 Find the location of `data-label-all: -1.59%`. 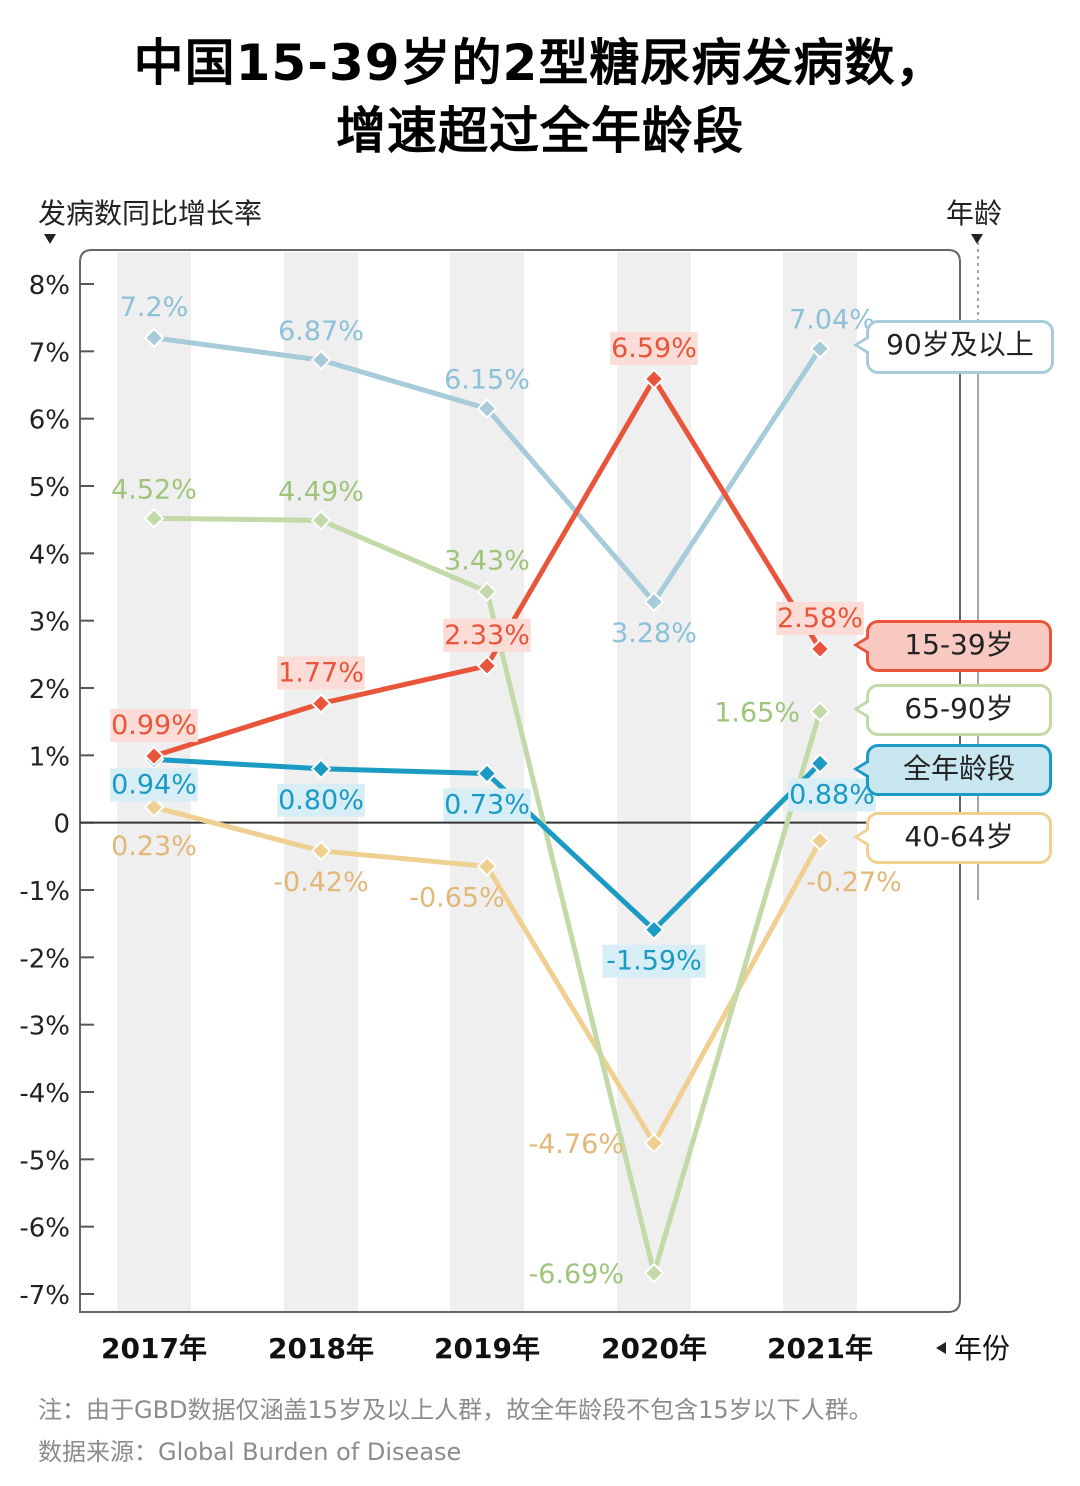

data-label-all: -1.59% is located at coordinates (654, 961).